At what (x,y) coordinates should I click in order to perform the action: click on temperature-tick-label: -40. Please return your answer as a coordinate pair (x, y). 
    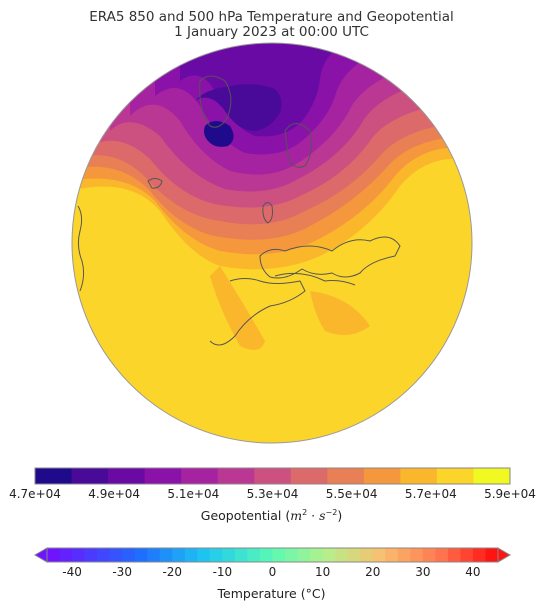
    Looking at the image, I should click on (72, 572).